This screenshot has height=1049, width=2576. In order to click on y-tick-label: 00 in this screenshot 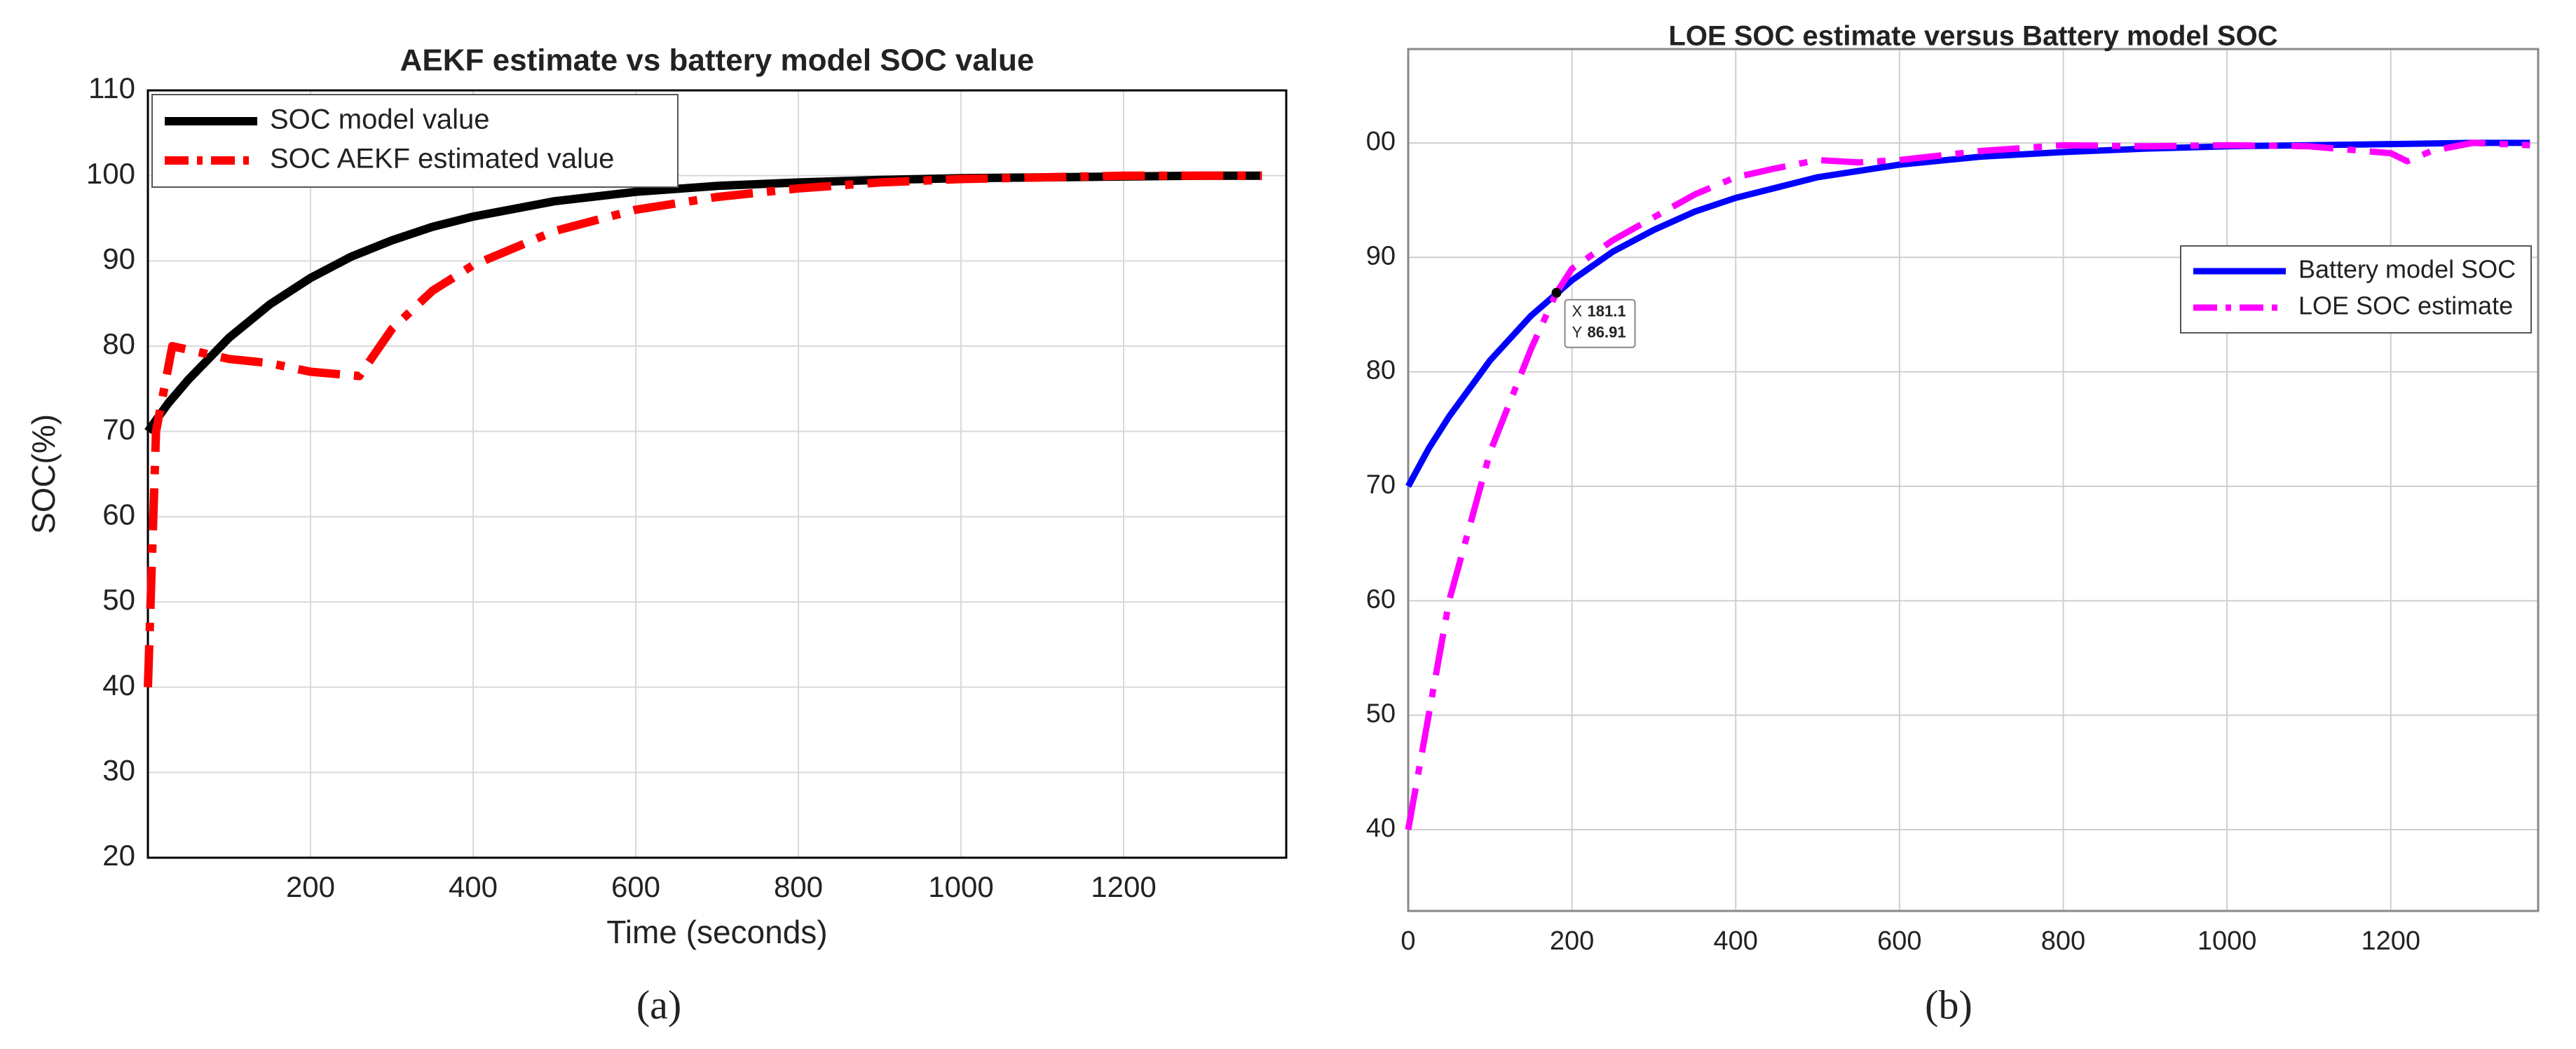, I will do `click(1381, 141)`.